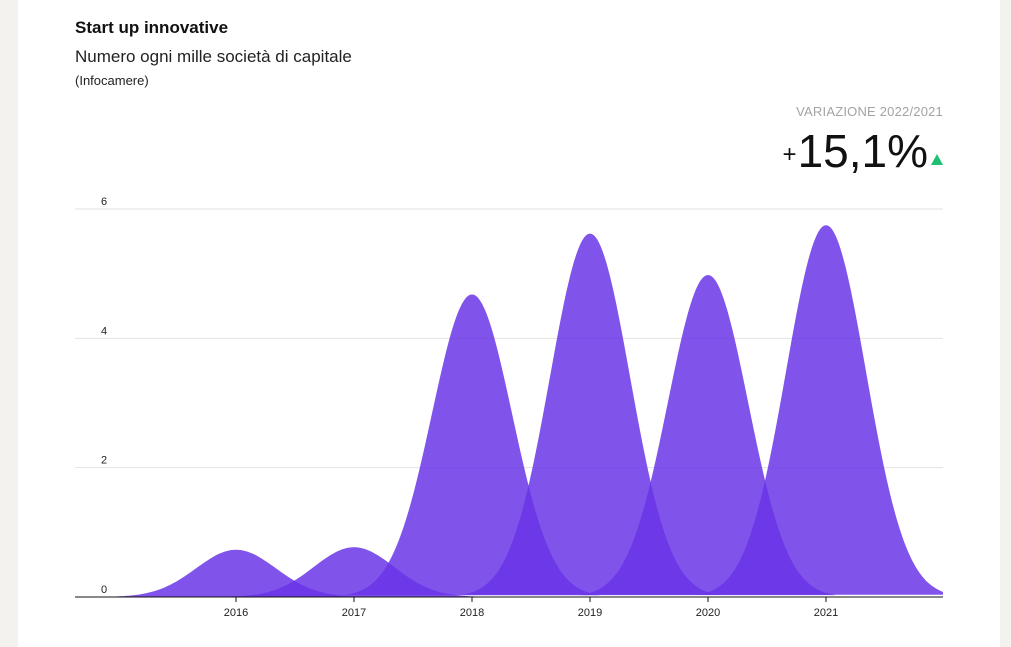 This screenshot has height=647, width=1011. I want to click on y-tick-label: 4, so click(104, 331).